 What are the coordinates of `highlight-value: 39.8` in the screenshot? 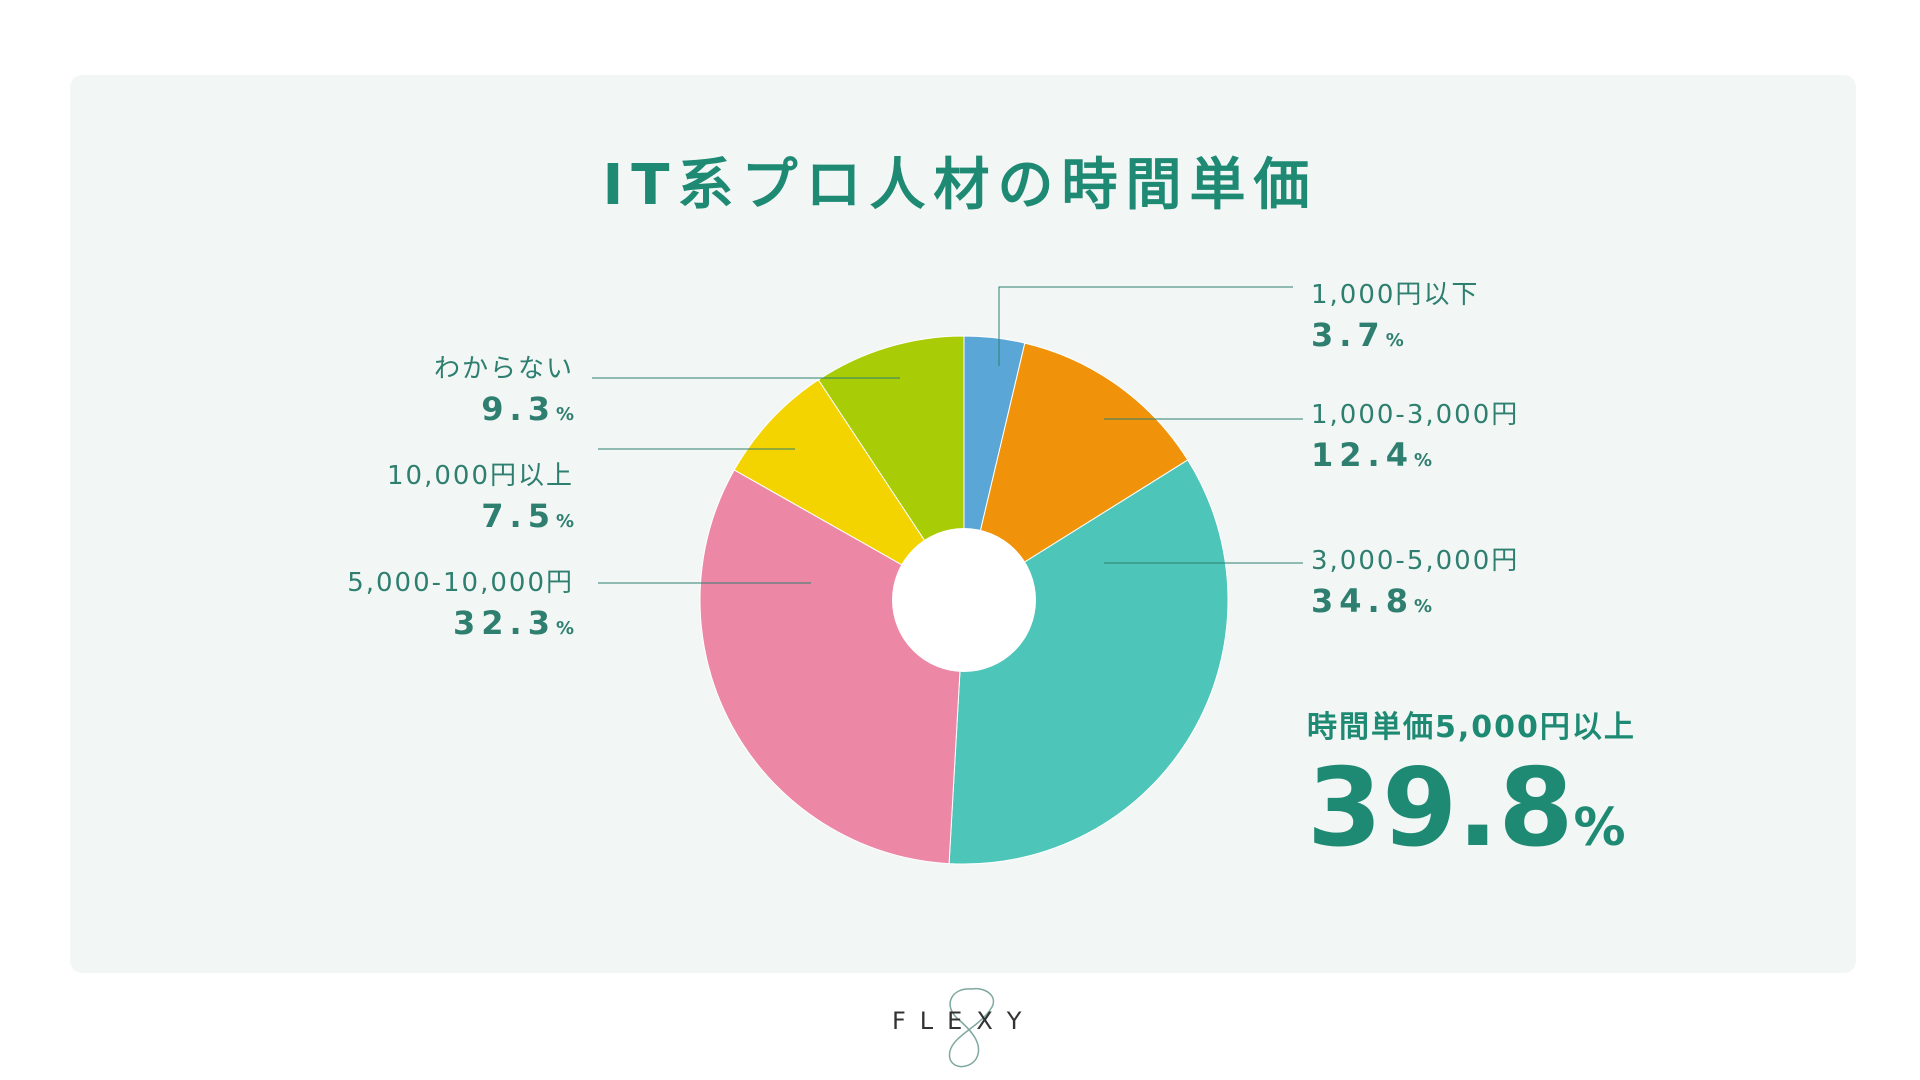 It's located at (1440, 808).